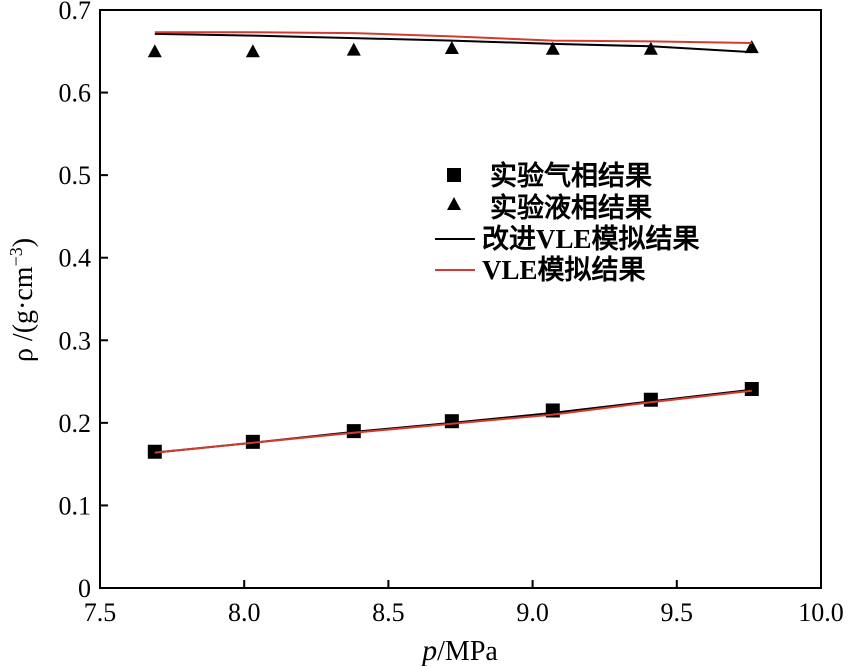 The height and width of the screenshot is (666, 848). I want to click on y-tick-label: 0, so click(84, 588).